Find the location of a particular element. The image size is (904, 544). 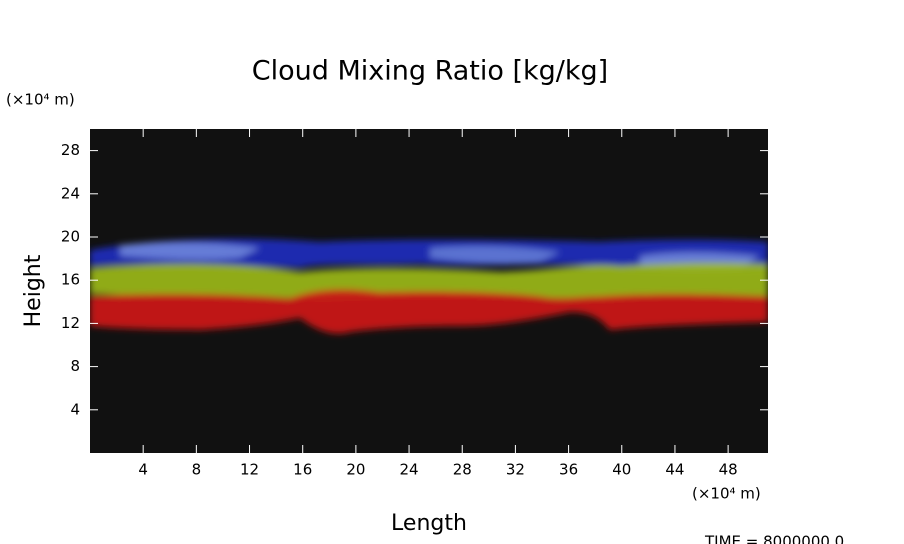

x-tick-label: 44 is located at coordinates (674, 470).